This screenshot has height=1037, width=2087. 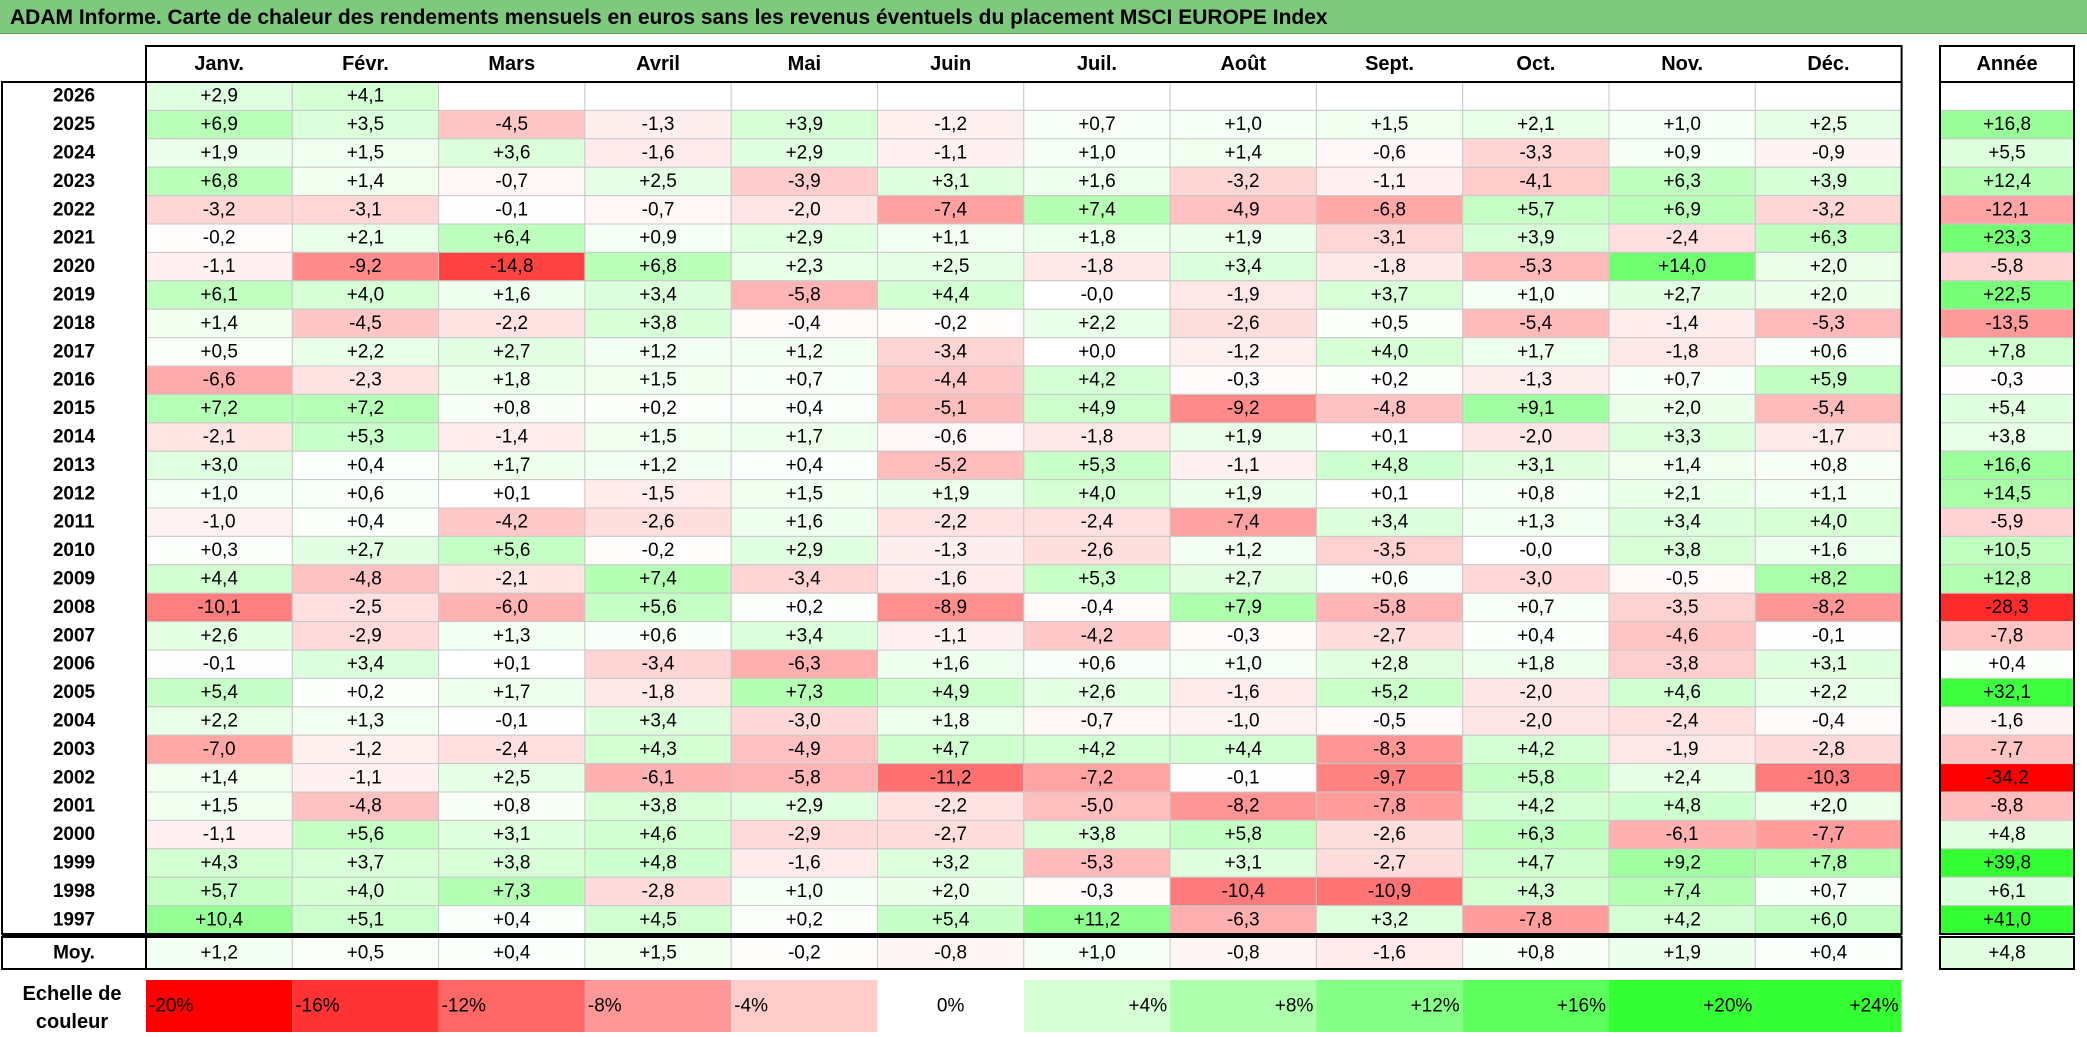 I want to click on cell-value: -2,6, so click(x=658, y=522).